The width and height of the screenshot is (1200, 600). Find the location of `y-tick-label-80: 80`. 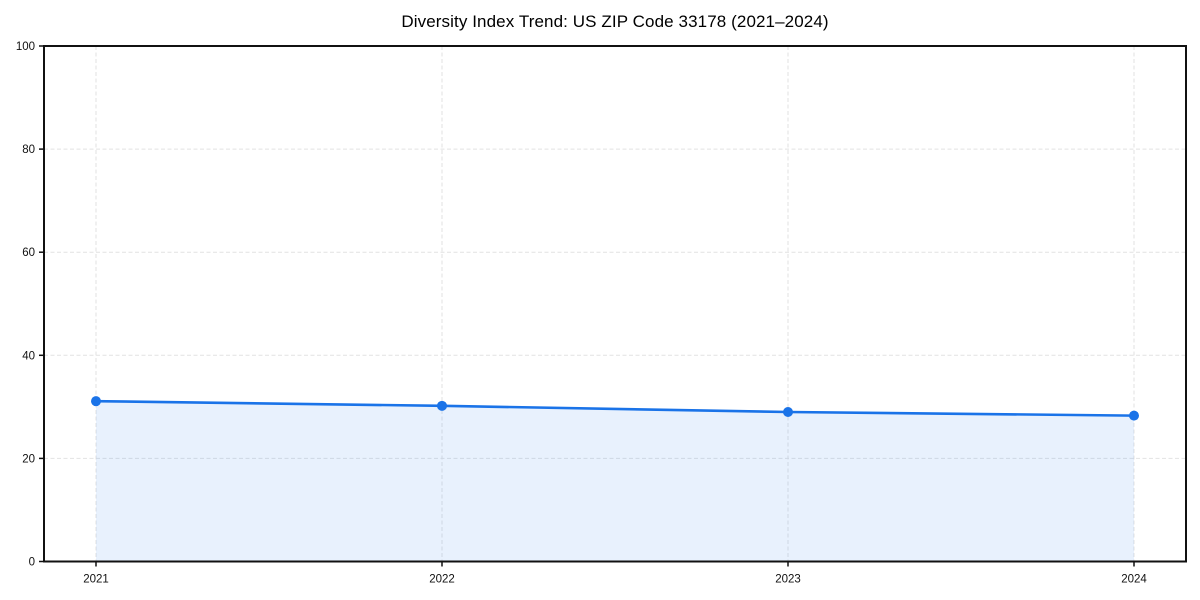

y-tick-label-80: 80 is located at coordinates (28, 150).